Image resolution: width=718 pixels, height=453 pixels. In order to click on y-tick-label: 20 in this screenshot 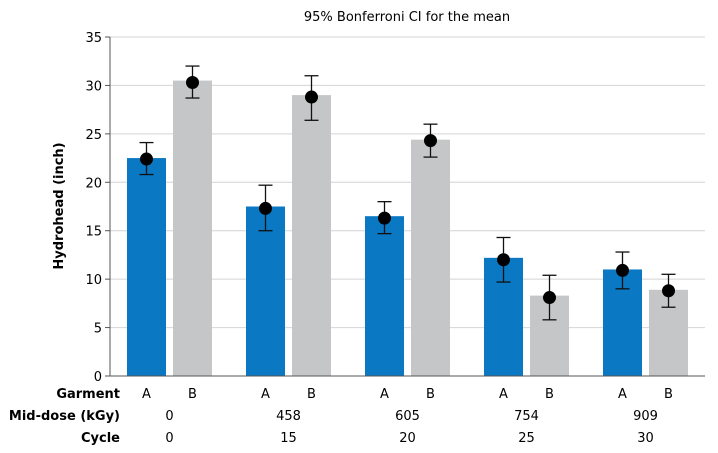, I will do `click(93, 183)`.